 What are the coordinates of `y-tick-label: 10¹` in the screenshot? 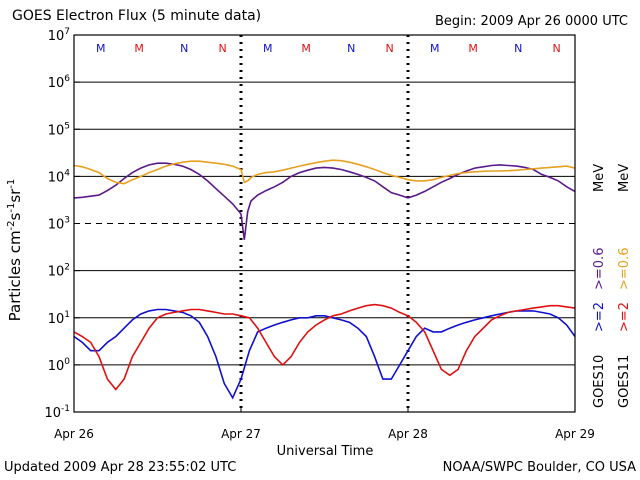 It's located at (59, 318).